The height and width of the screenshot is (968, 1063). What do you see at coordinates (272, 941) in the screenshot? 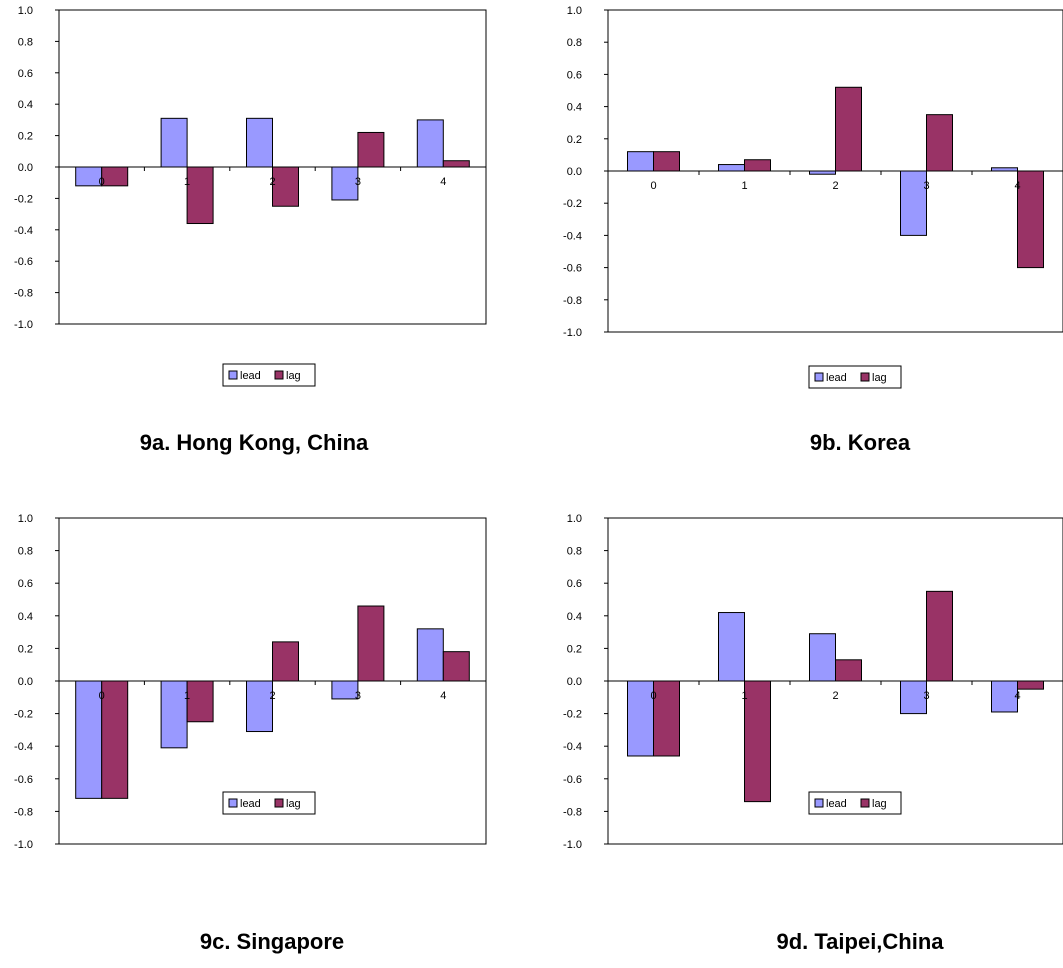
I see `chart-caption: 9c. Singapore` at bounding box center [272, 941].